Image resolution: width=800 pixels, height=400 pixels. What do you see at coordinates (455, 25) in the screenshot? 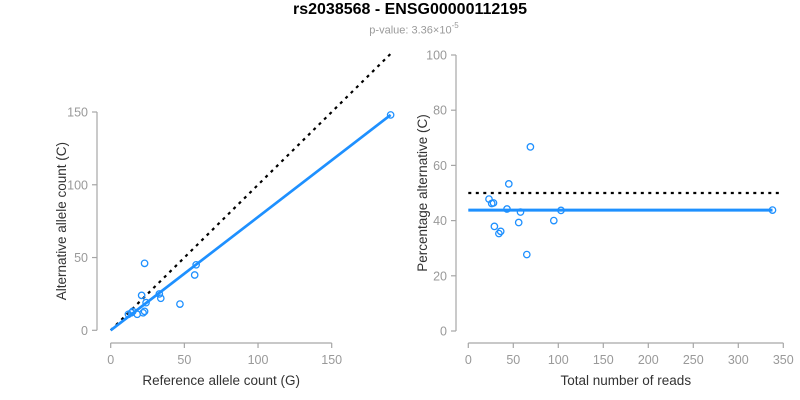
I see `pvalue-exponent: -5` at bounding box center [455, 25].